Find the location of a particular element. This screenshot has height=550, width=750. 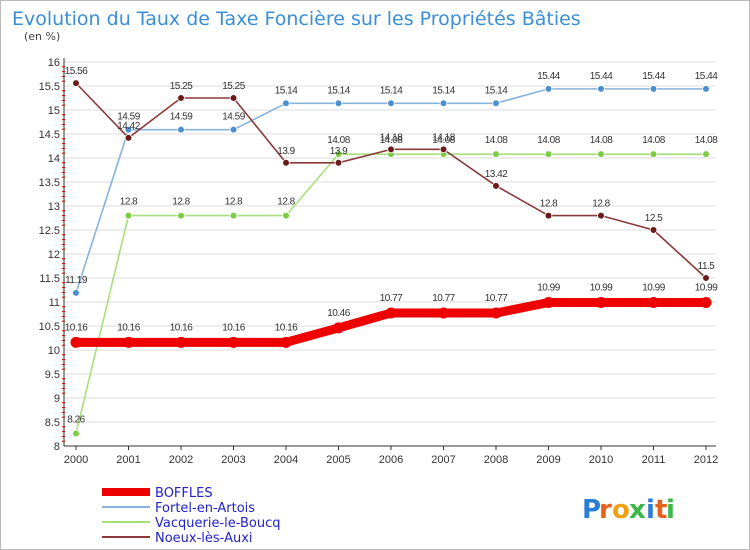

y-tick-label: 12 is located at coordinates (54, 255).